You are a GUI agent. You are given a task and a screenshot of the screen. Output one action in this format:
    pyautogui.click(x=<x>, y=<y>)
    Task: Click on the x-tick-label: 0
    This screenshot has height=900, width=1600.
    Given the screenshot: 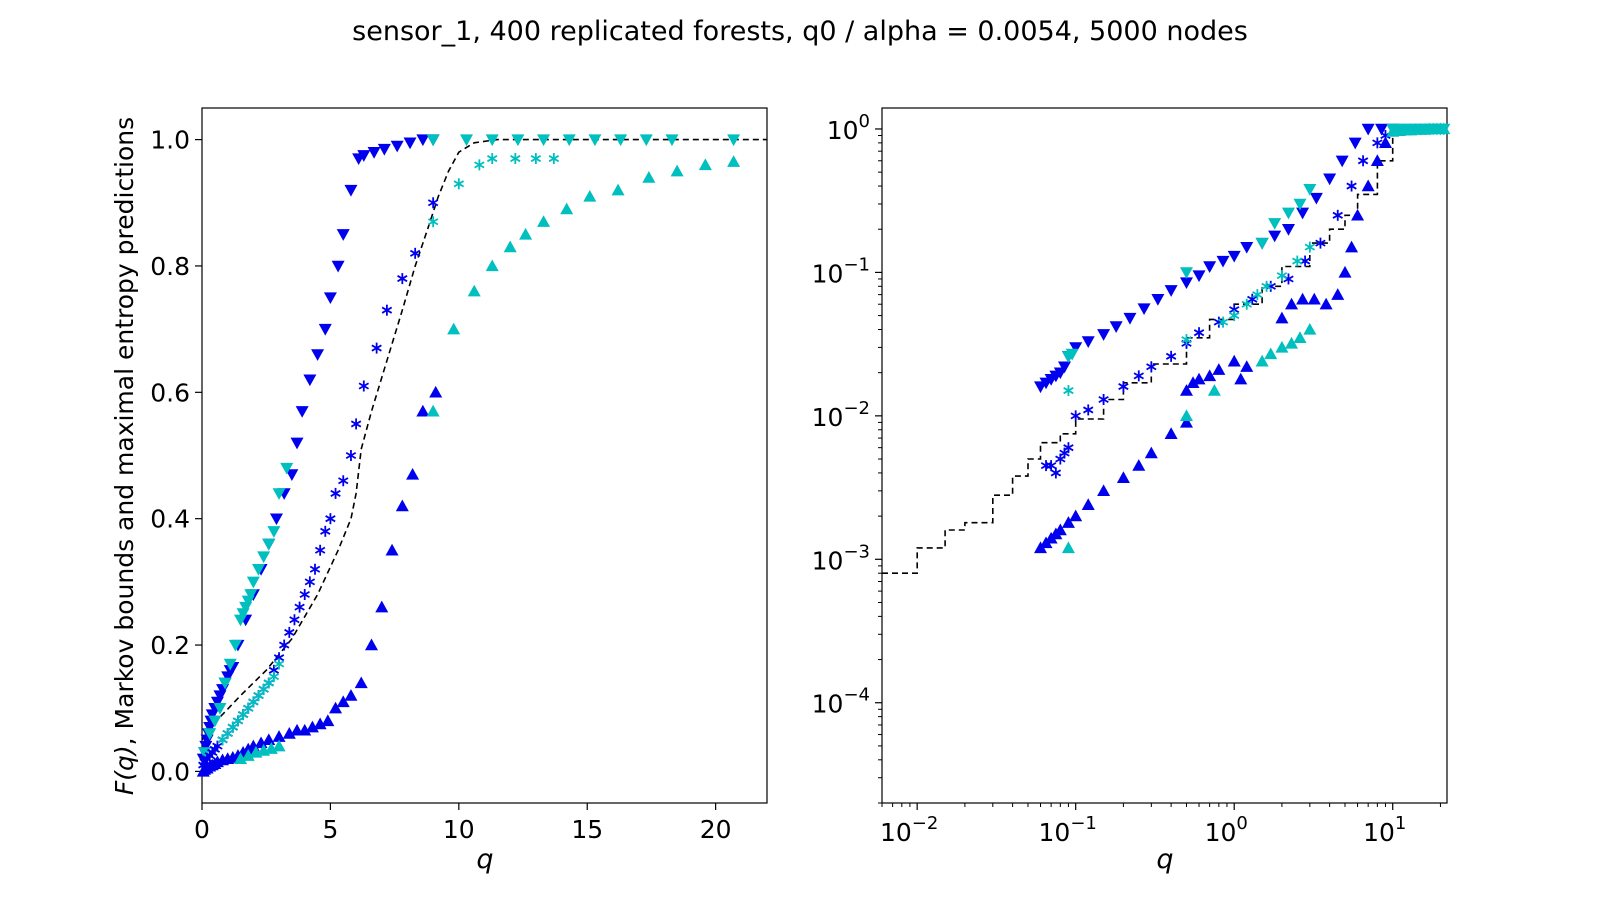 What is the action you would take?
    pyautogui.click(x=202, y=829)
    